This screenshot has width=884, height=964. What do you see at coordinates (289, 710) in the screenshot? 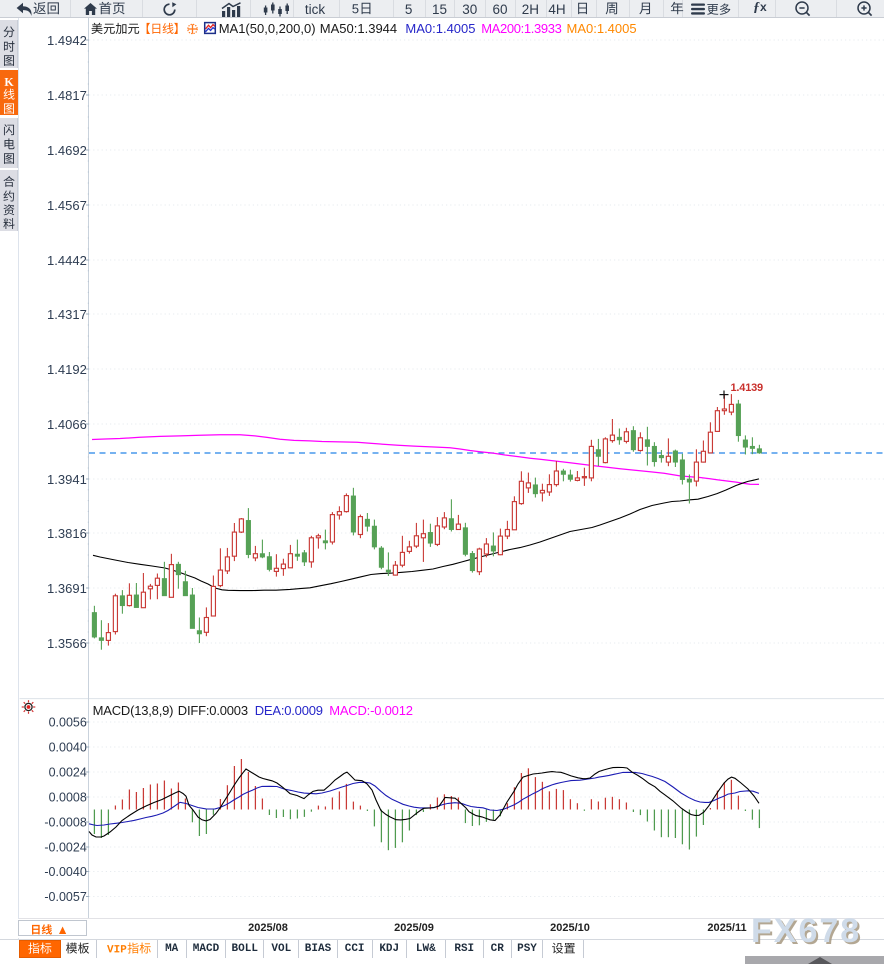
I see `svg-text: DEA:0.0009` at bounding box center [289, 710].